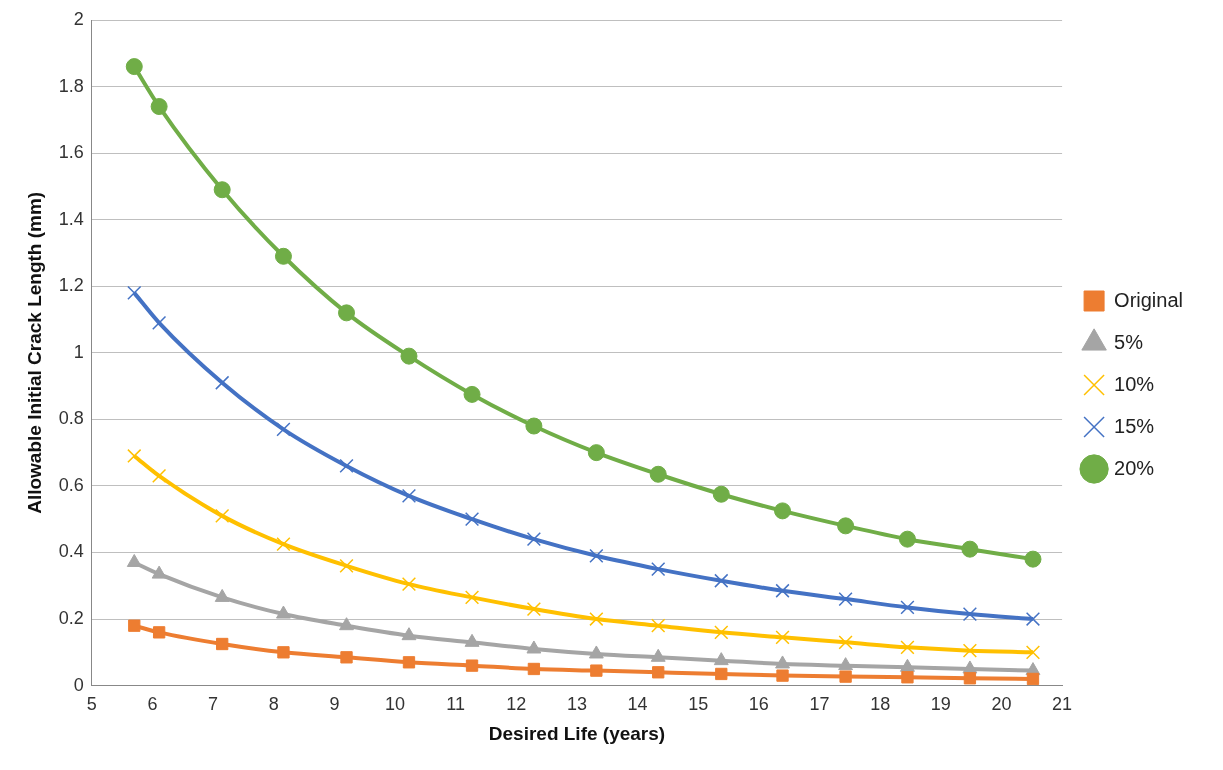 This screenshot has width=1223, height=770. I want to click on y-tick-label: 1.4, so click(71, 218).